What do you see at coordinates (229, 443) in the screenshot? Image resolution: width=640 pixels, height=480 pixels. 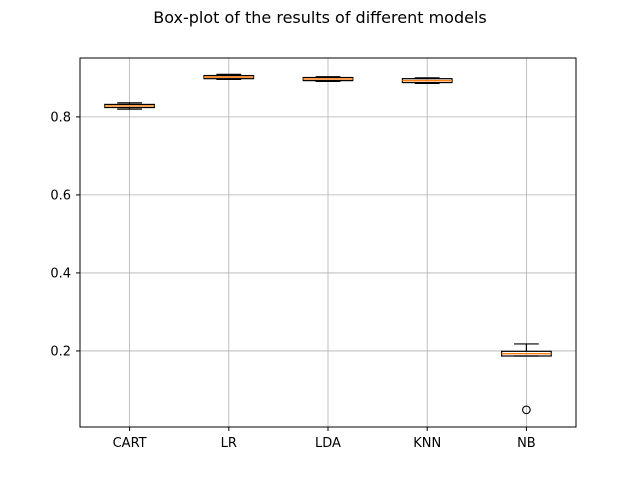 I see `x-tick-label: LR` at bounding box center [229, 443].